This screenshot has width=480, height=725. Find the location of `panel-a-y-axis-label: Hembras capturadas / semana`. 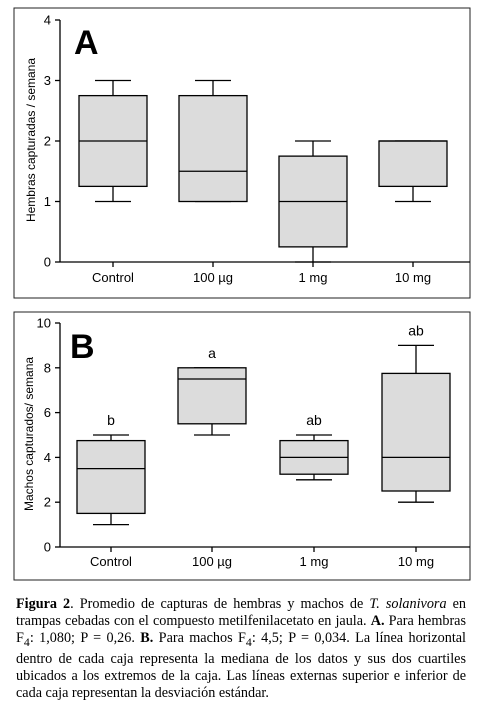

panel-a-y-axis-label: Hembras capturadas / semana is located at coordinates (31, 140).